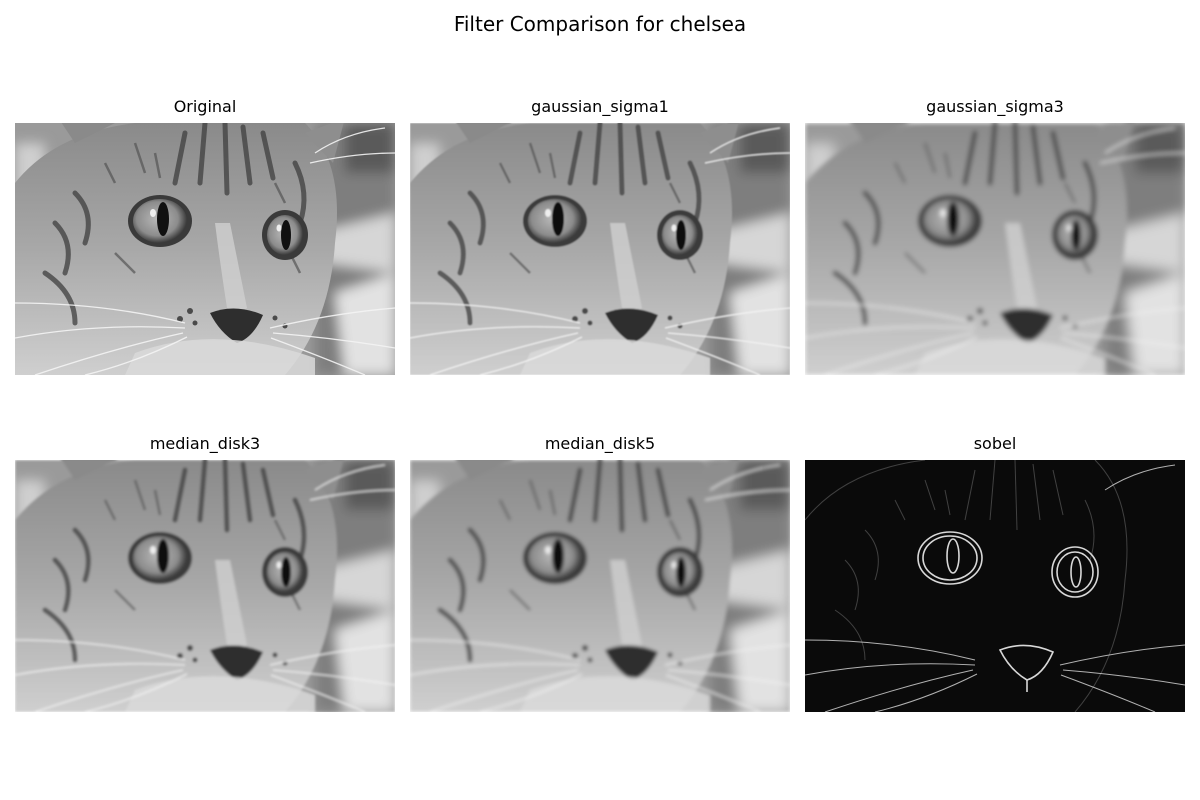 The width and height of the screenshot is (1200, 800). What do you see at coordinates (600, 443) in the screenshot?
I see `panel-title: median_disk5` at bounding box center [600, 443].